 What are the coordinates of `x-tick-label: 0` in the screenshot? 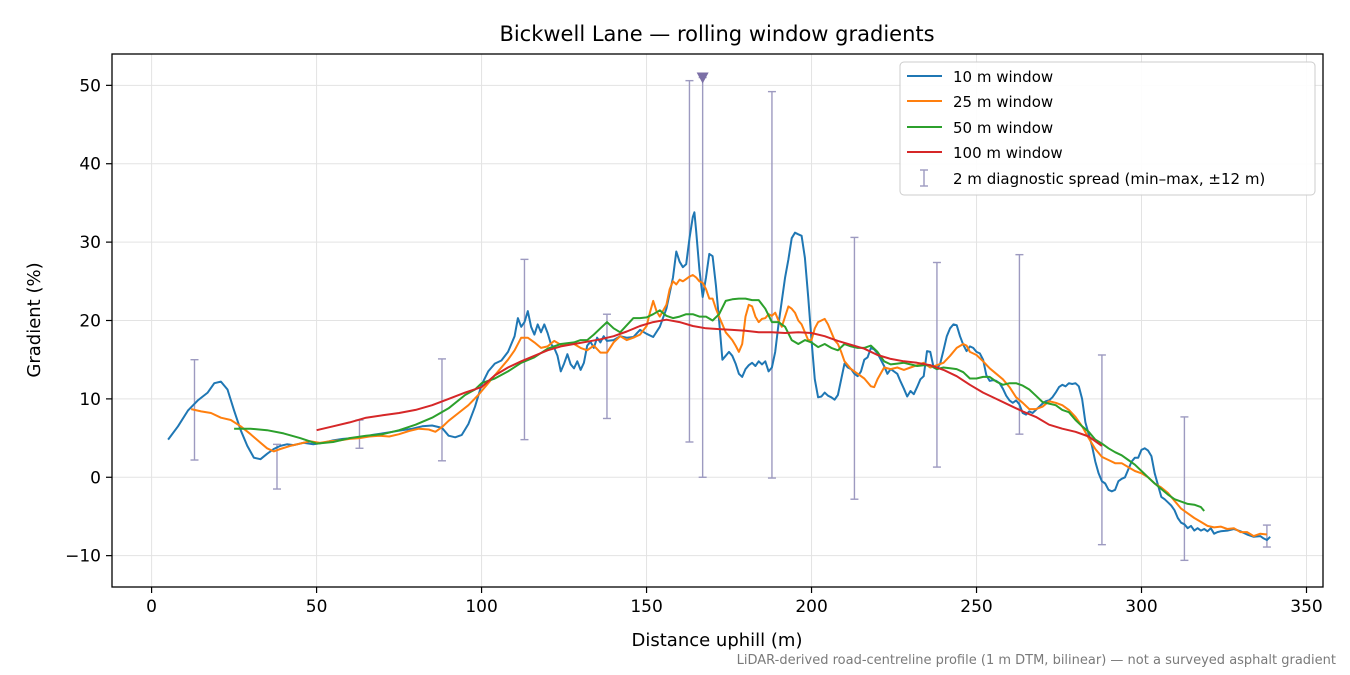 It's located at (151, 607).